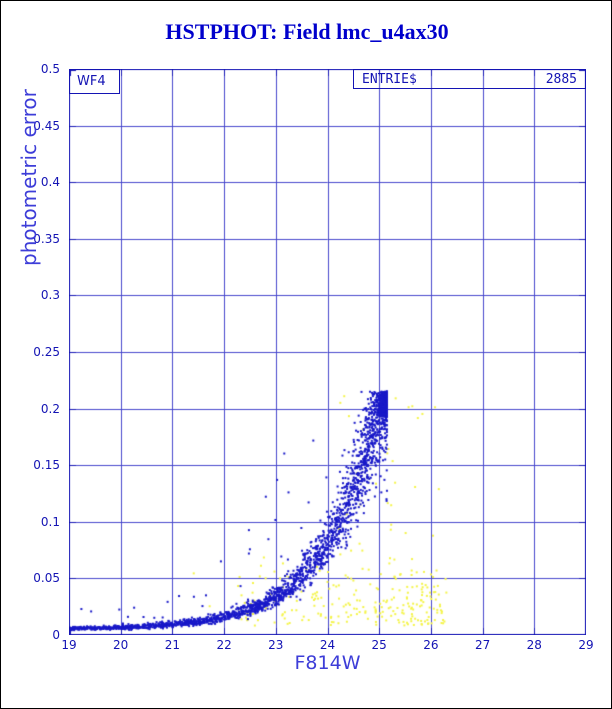 This screenshot has width=612, height=709. I want to click on y-tick-label: 0.2, so click(50, 408).